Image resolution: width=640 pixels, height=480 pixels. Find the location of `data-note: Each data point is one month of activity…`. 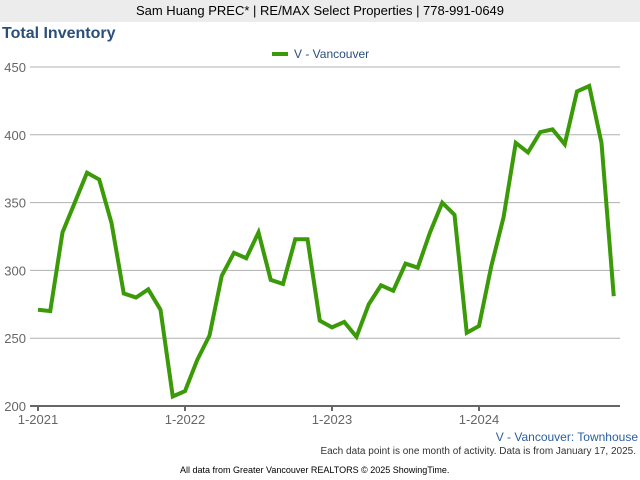

data-note: Each data point is one month of activity… is located at coordinates (478, 451).